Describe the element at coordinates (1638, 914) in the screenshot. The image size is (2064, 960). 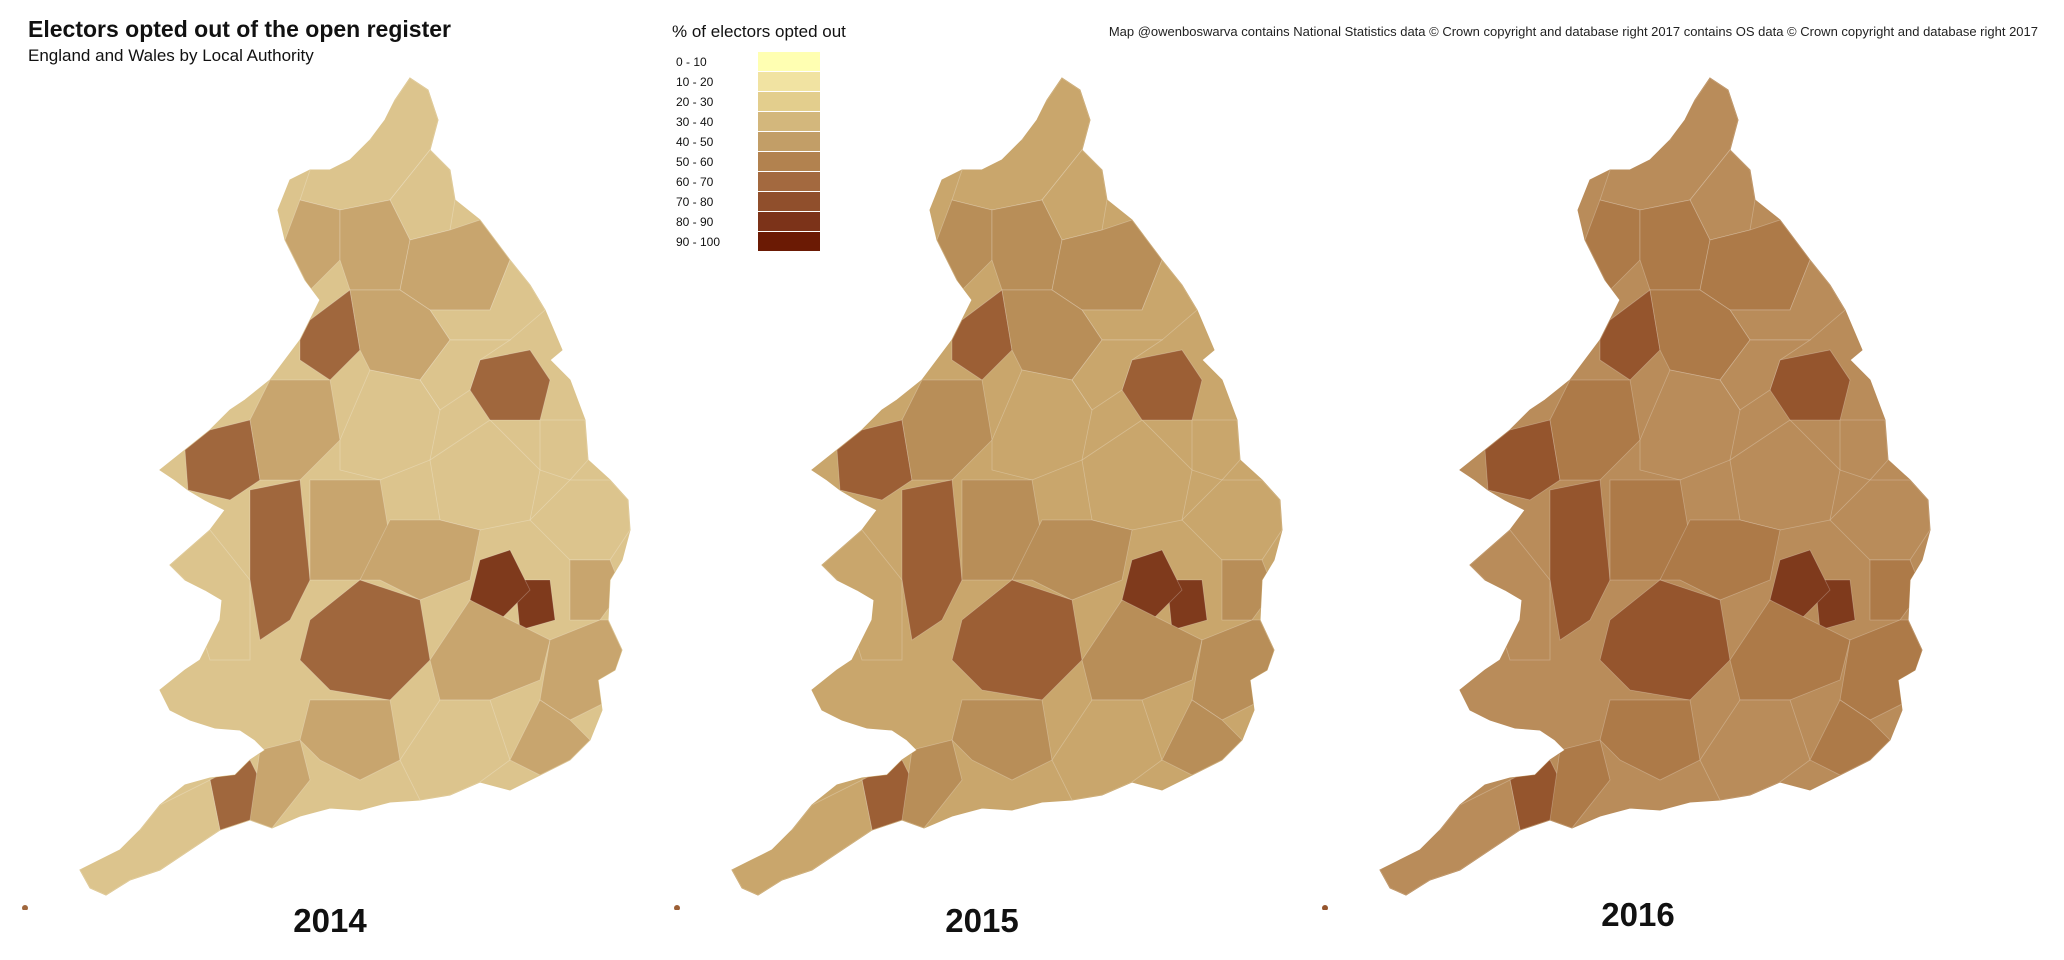
I see `year-label: 2016` at that location.